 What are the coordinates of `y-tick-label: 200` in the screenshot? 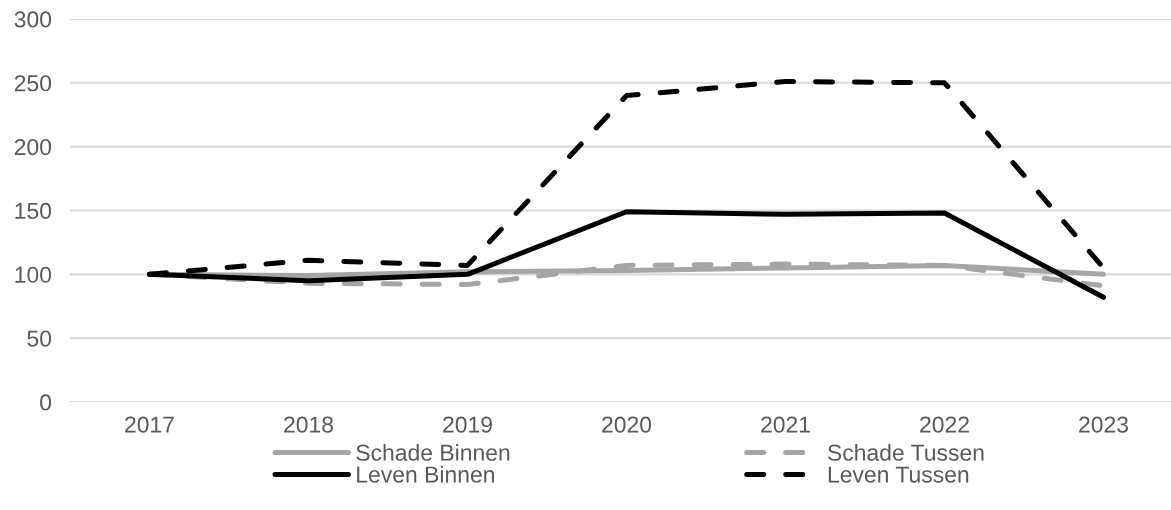 It's located at (33, 147).